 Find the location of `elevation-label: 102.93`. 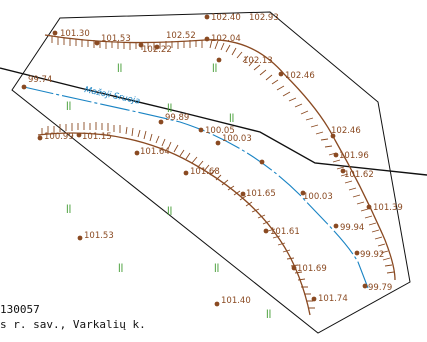

elevation-label: 102.93 is located at coordinates (264, 18).